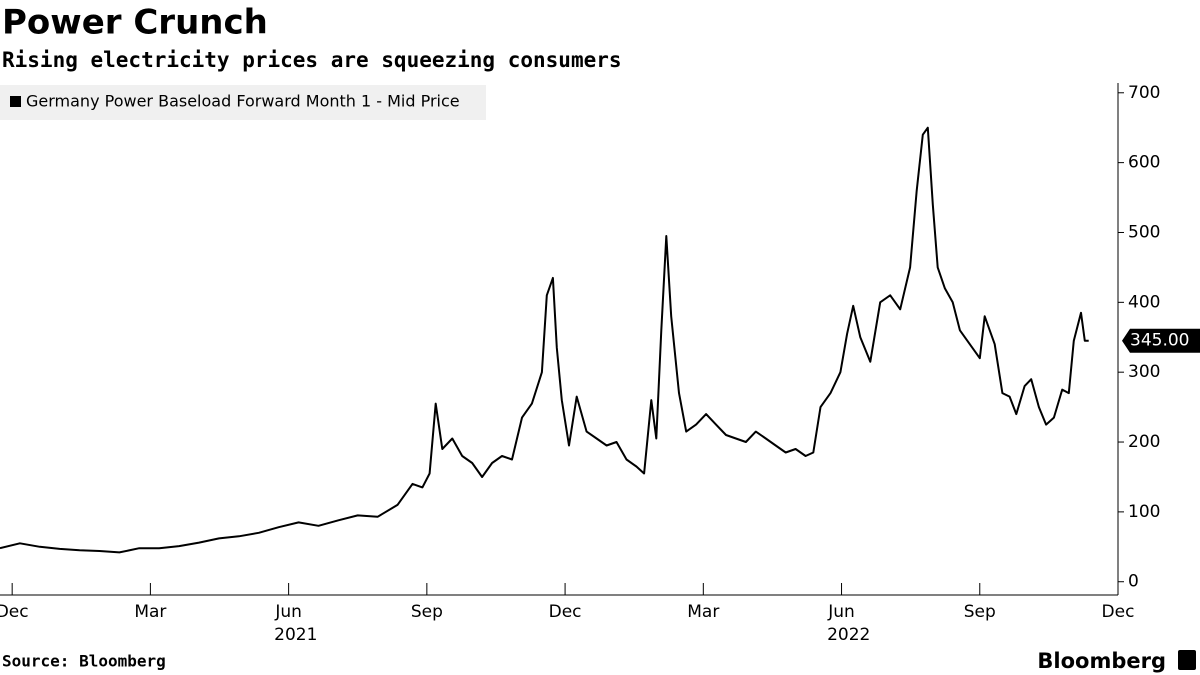  What do you see at coordinates (295, 635) in the screenshot?
I see `year-label: 2021` at bounding box center [295, 635].